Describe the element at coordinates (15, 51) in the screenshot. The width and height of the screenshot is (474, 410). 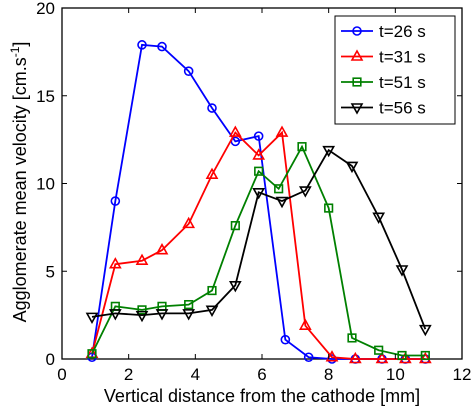
I see `y-axis-label-superscript: -1` at that location.